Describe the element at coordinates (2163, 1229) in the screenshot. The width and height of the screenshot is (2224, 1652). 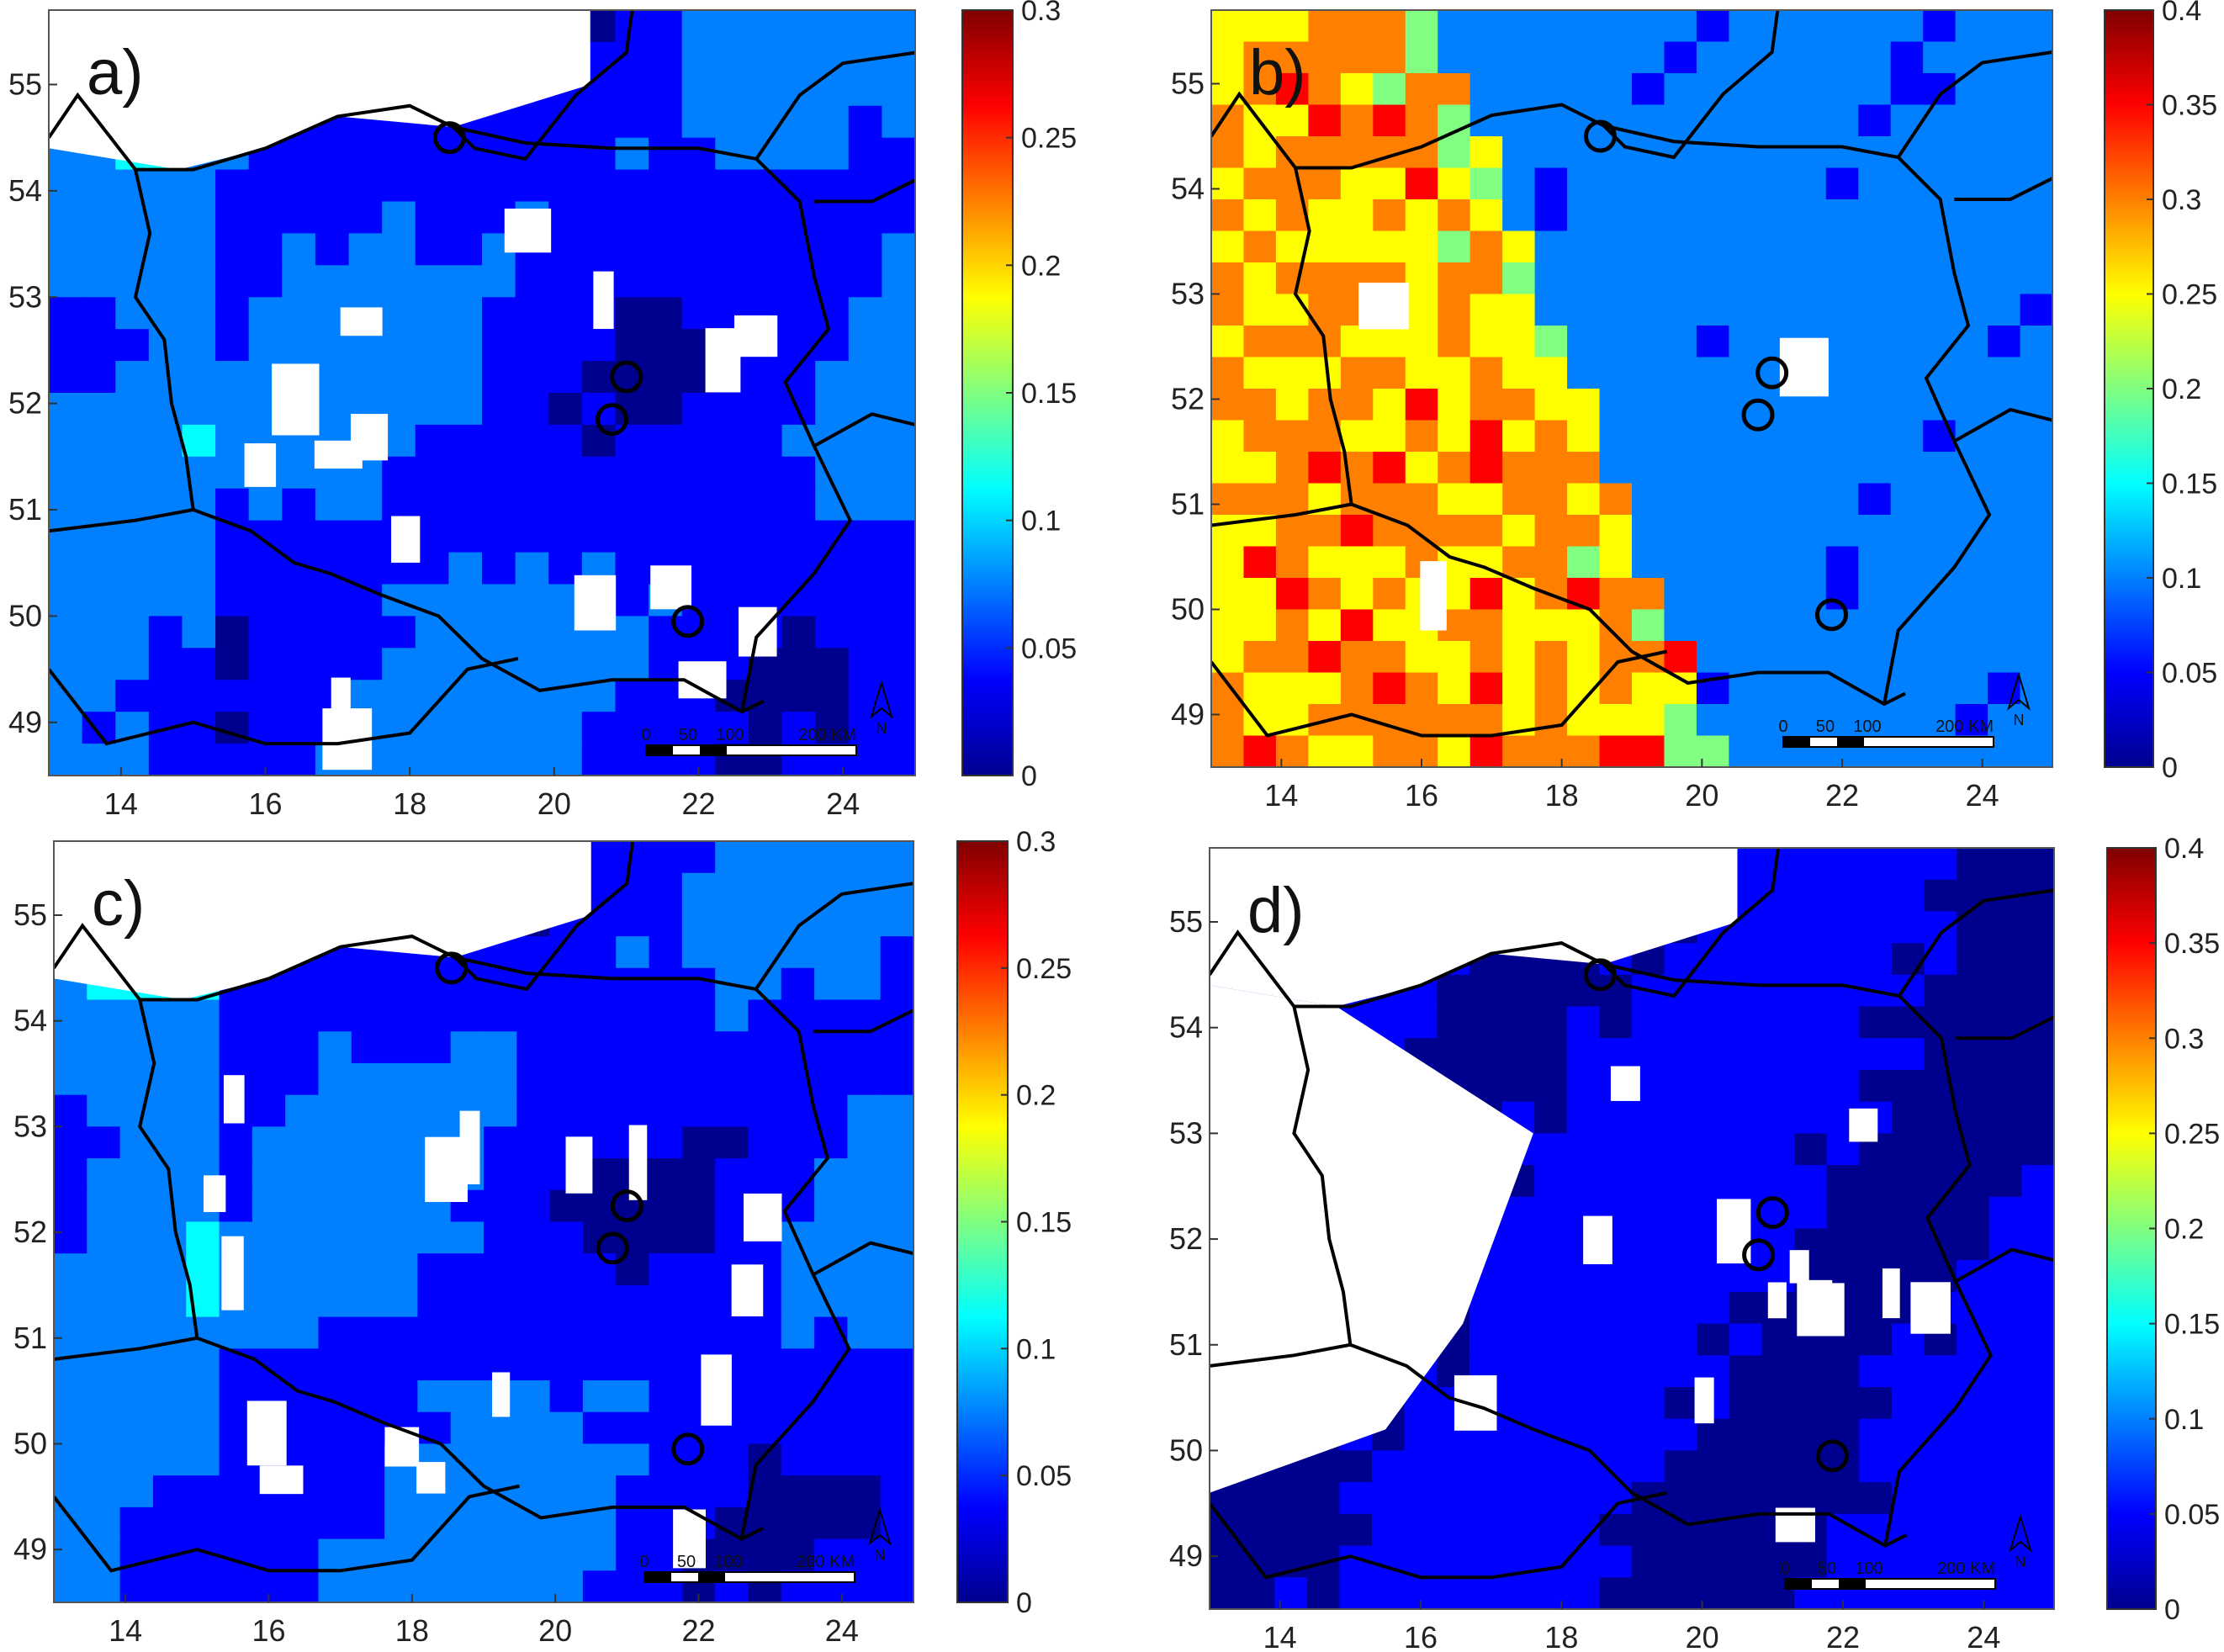
I see `colorbar-d: 0.4 0.35 0.3 0.25 0.2 0.15 0.1 0.05 0` at that location.